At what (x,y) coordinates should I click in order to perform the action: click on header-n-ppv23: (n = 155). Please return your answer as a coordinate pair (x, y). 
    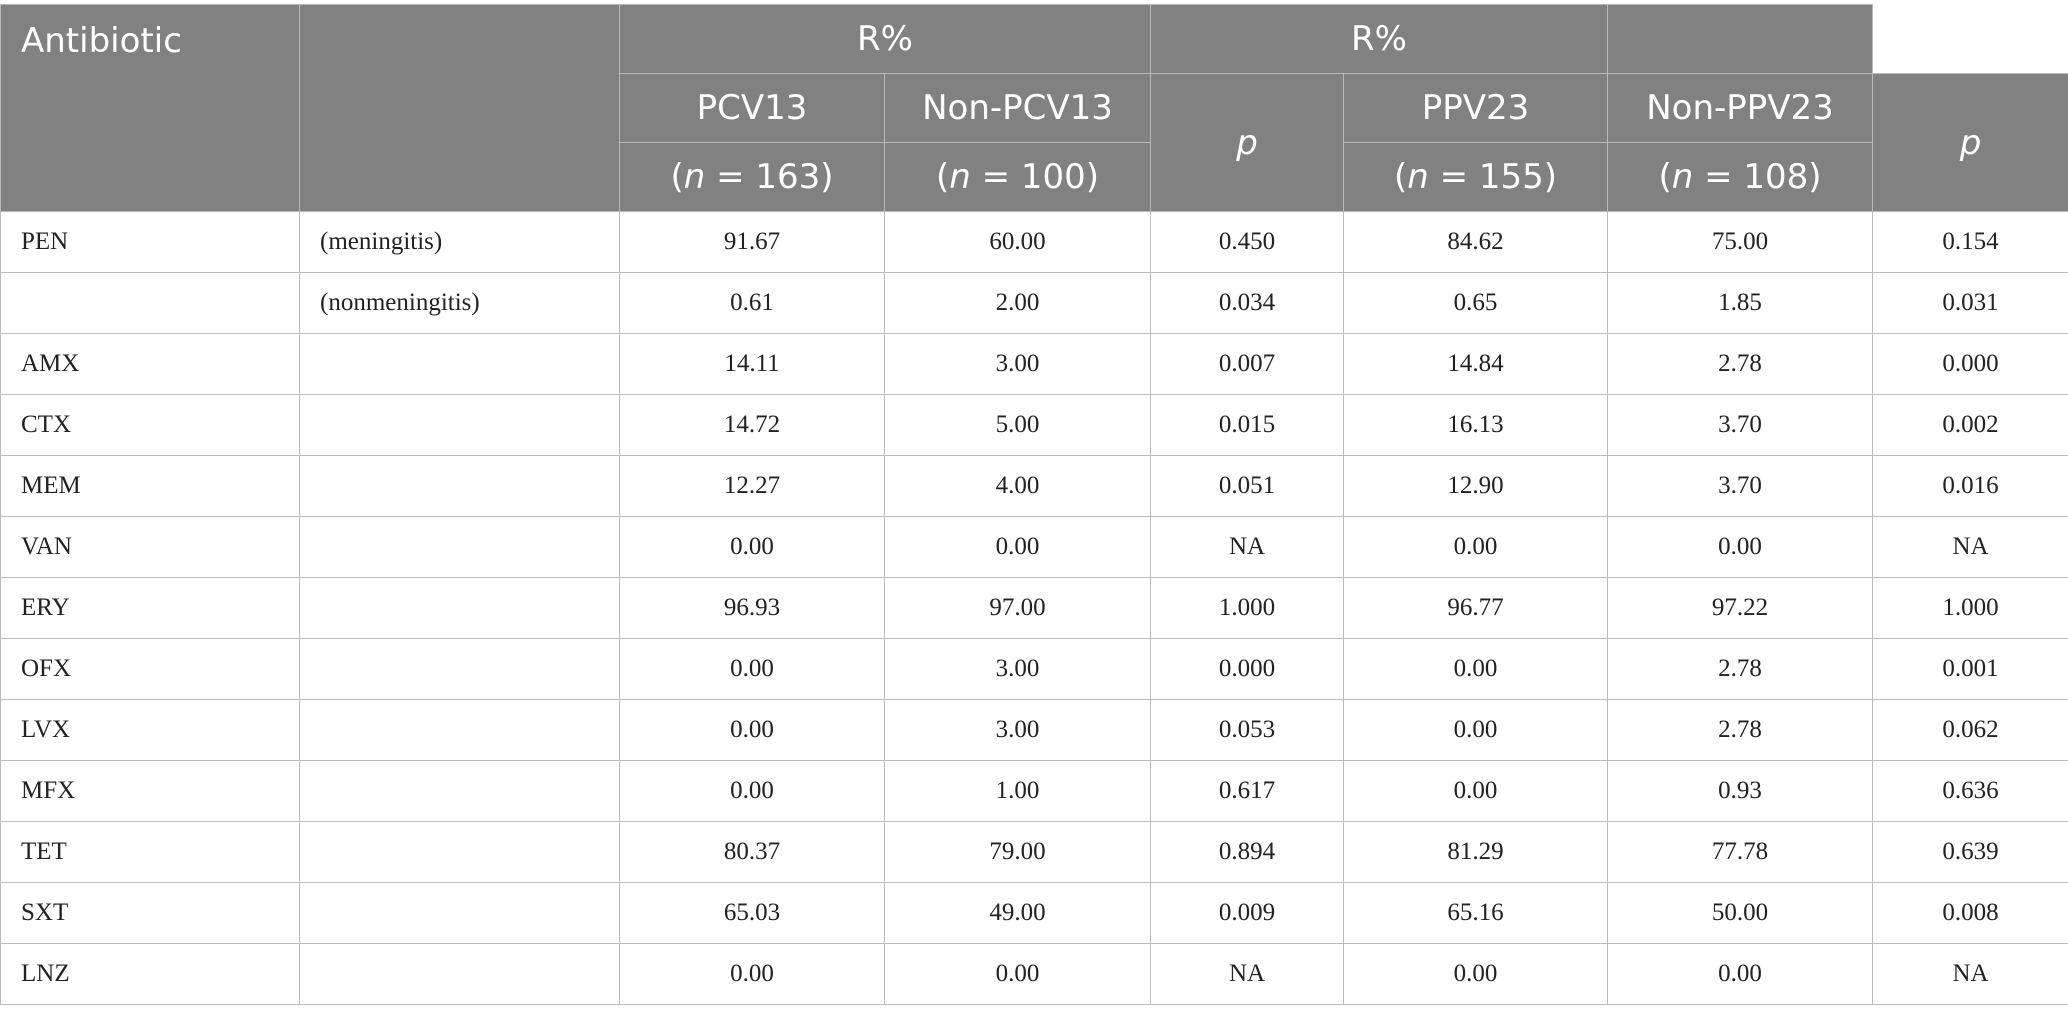
    Looking at the image, I should click on (1475, 177).